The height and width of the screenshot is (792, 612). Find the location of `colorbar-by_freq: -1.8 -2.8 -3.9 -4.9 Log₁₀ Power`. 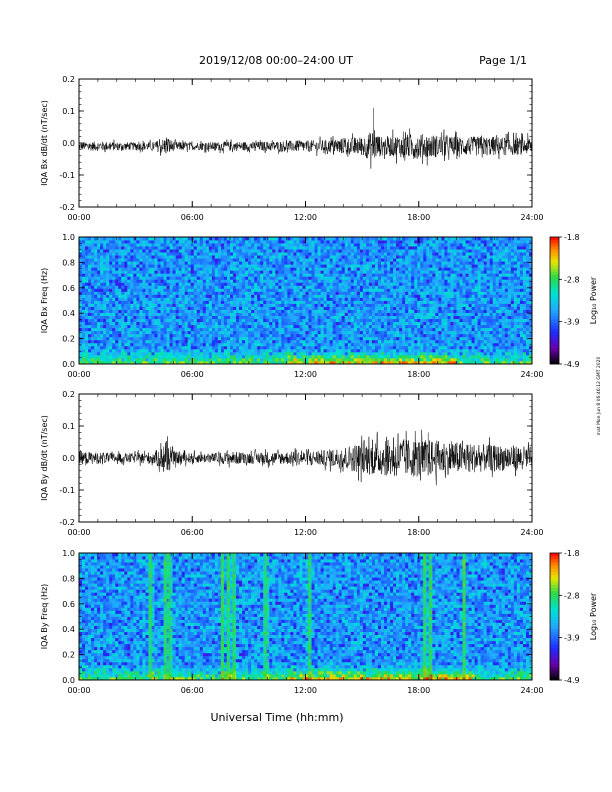

colorbar-by_freq: -1.8 -2.8 -3.9 -4.9 Log₁₀ Power is located at coordinates (573, 617).